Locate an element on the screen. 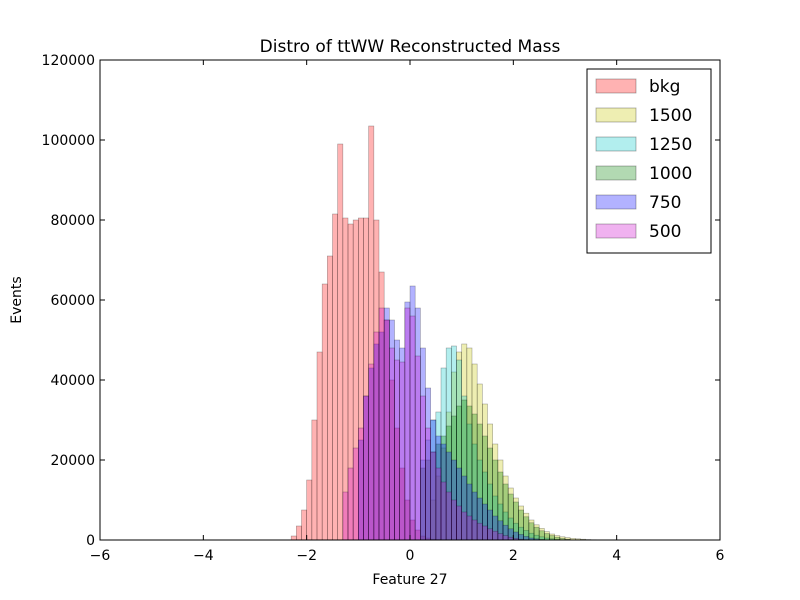 The image size is (800, 600). x-tick-label: 4 is located at coordinates (616, 556).